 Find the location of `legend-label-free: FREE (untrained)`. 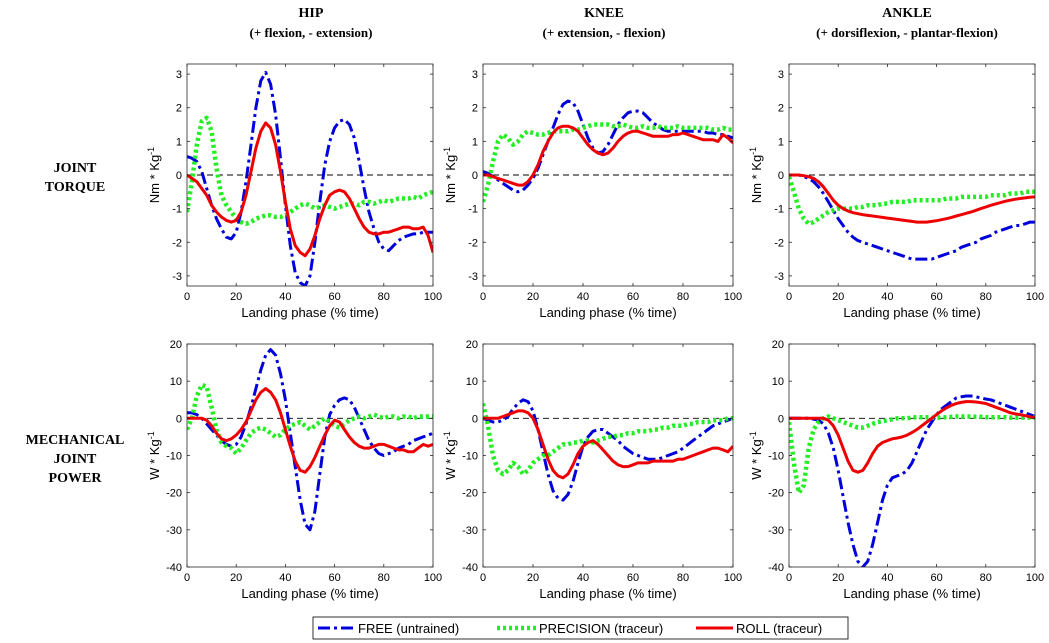

legend-label-free: FREE (untrained) is located at coordinates (408, 628).